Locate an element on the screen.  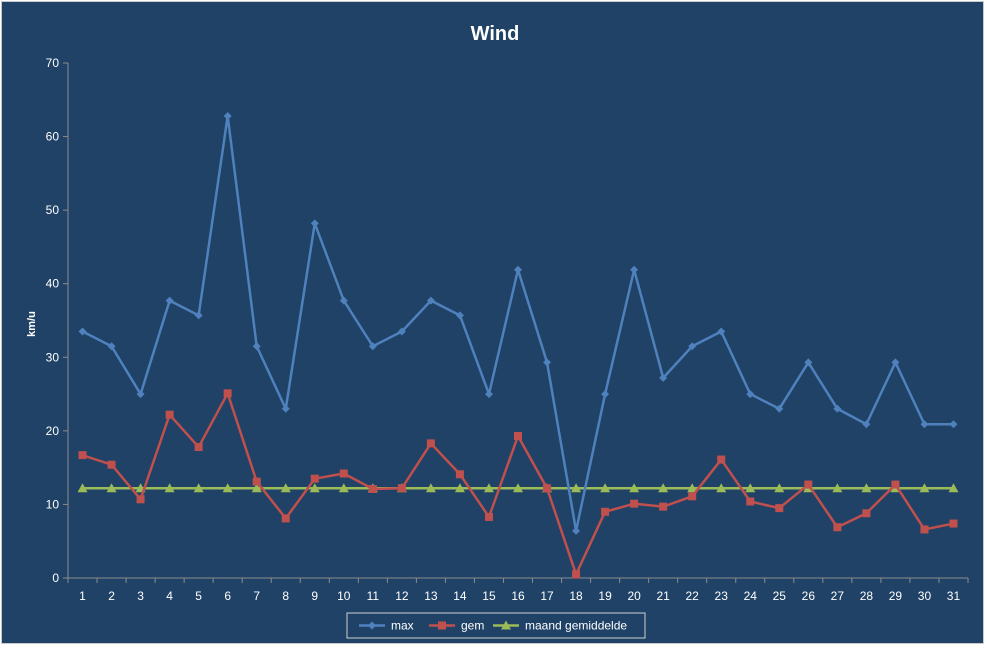
x-tick-label: 27 is located at coordinates (838, 596).